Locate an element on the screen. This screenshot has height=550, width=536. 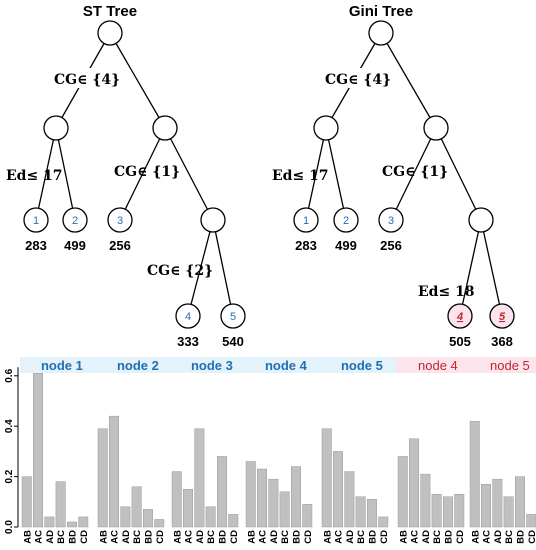
panel-title: node 3 is located at coordinates (212, 365).